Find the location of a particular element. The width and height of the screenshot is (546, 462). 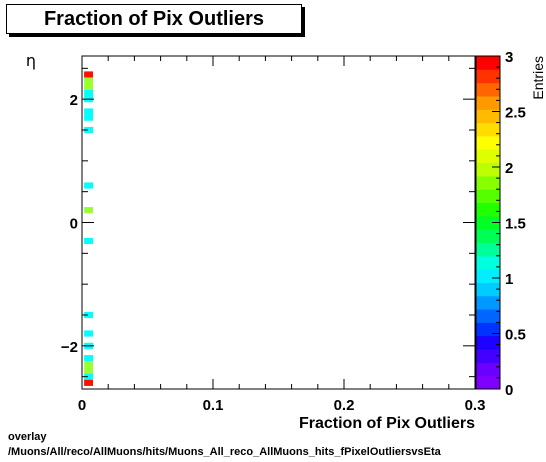

x-tick-label: 0.2 is located at coordinates (344, 405).